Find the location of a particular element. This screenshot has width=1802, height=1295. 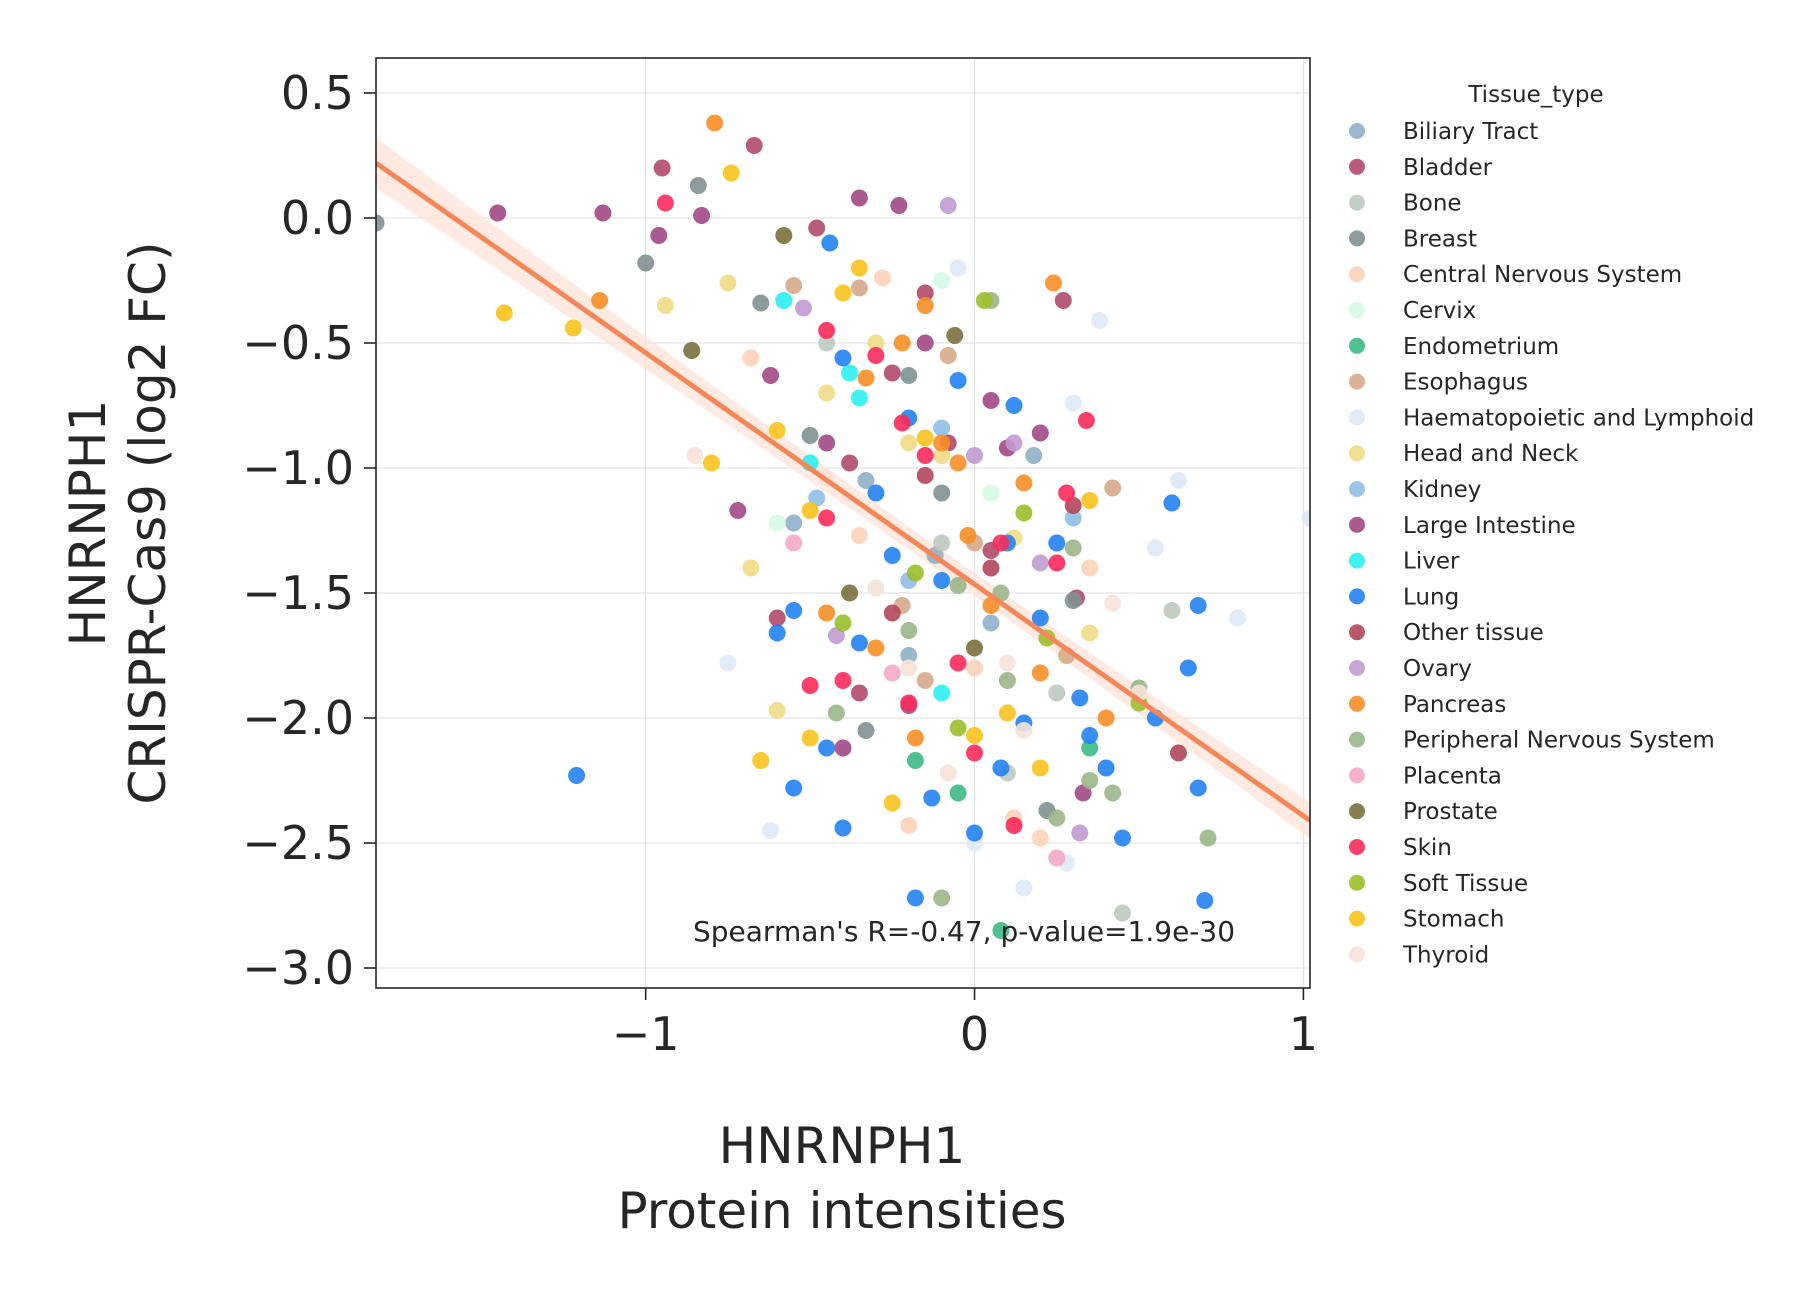

legend-label: Other tissue is located at coordinates (1473, 633).